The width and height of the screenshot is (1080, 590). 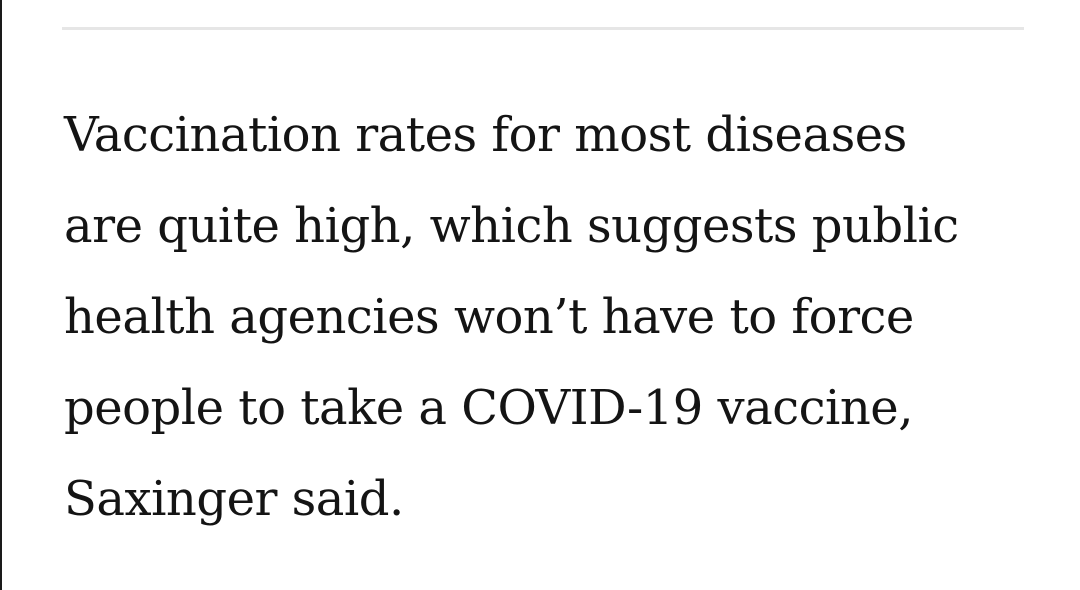 I want to click on section-divider, so click(x=543, y=28).